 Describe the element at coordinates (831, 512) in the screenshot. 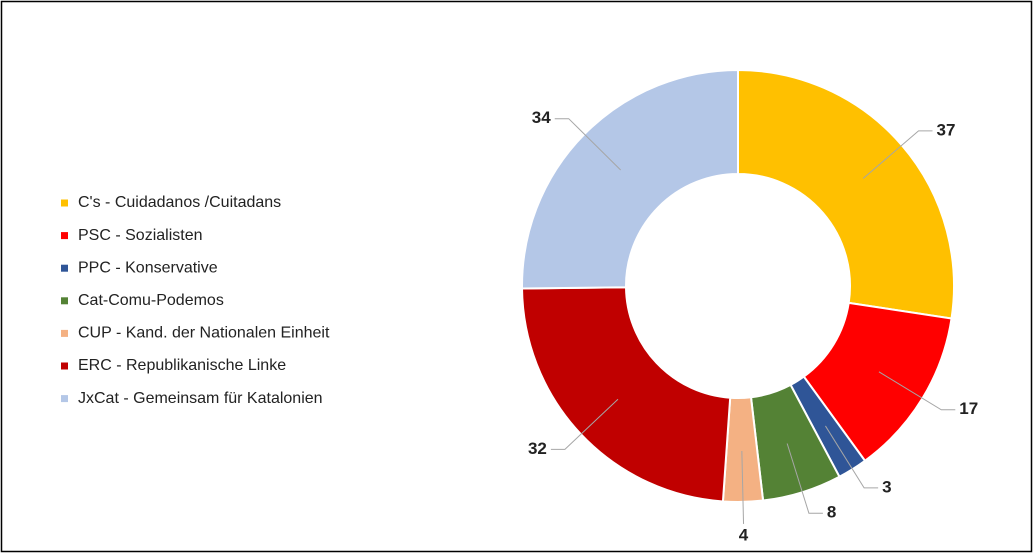

I see `data-label: 8` at that location.